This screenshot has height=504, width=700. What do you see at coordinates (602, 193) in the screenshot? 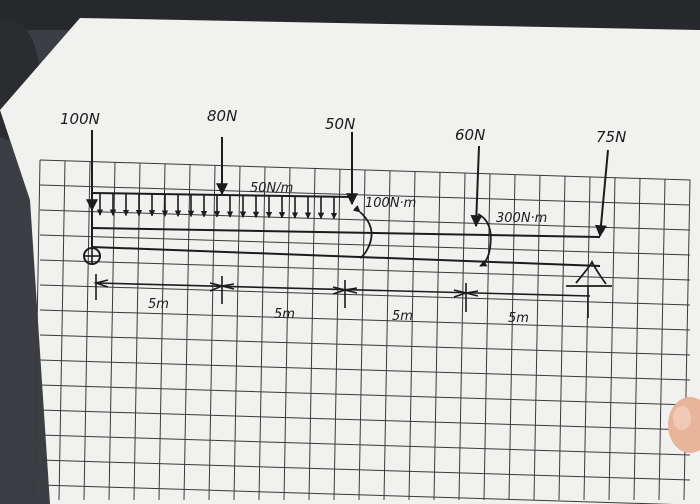
I see `force-arrow-e` at bounding box center [602, 193].